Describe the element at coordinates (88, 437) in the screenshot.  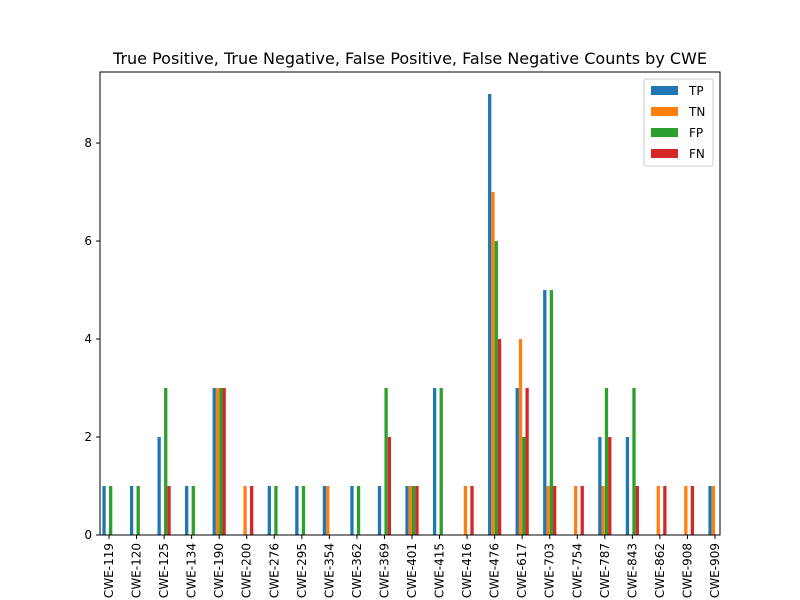
I see `y-tick-label: 2` at that location.